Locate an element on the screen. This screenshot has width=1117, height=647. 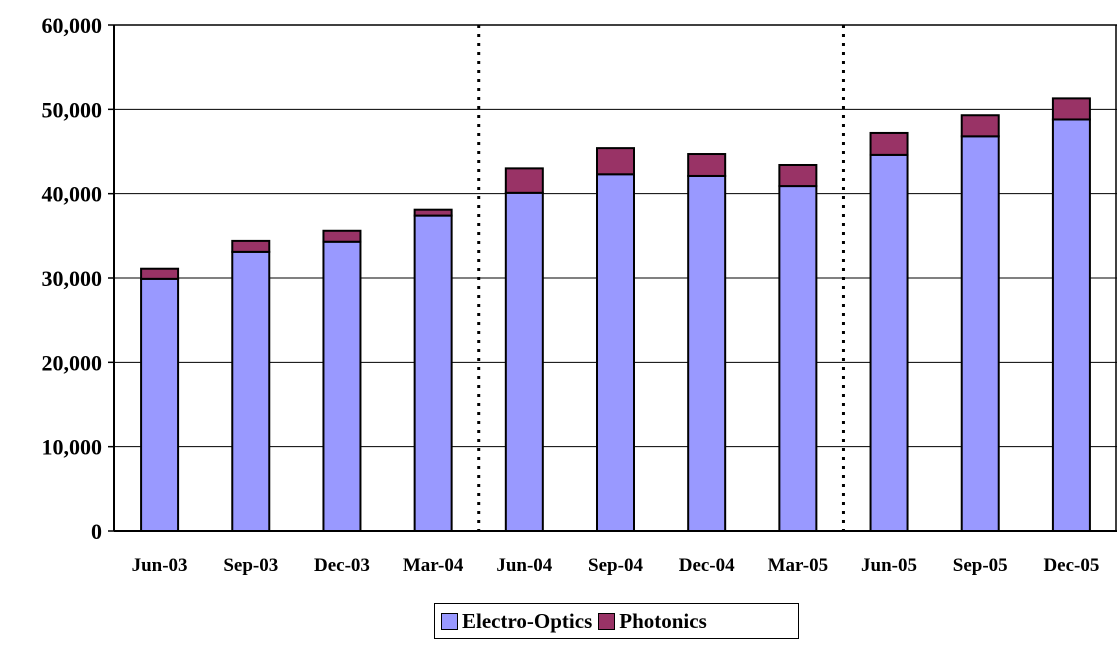
y-tick-label: 30,000 is located at coordinates (72, 278).